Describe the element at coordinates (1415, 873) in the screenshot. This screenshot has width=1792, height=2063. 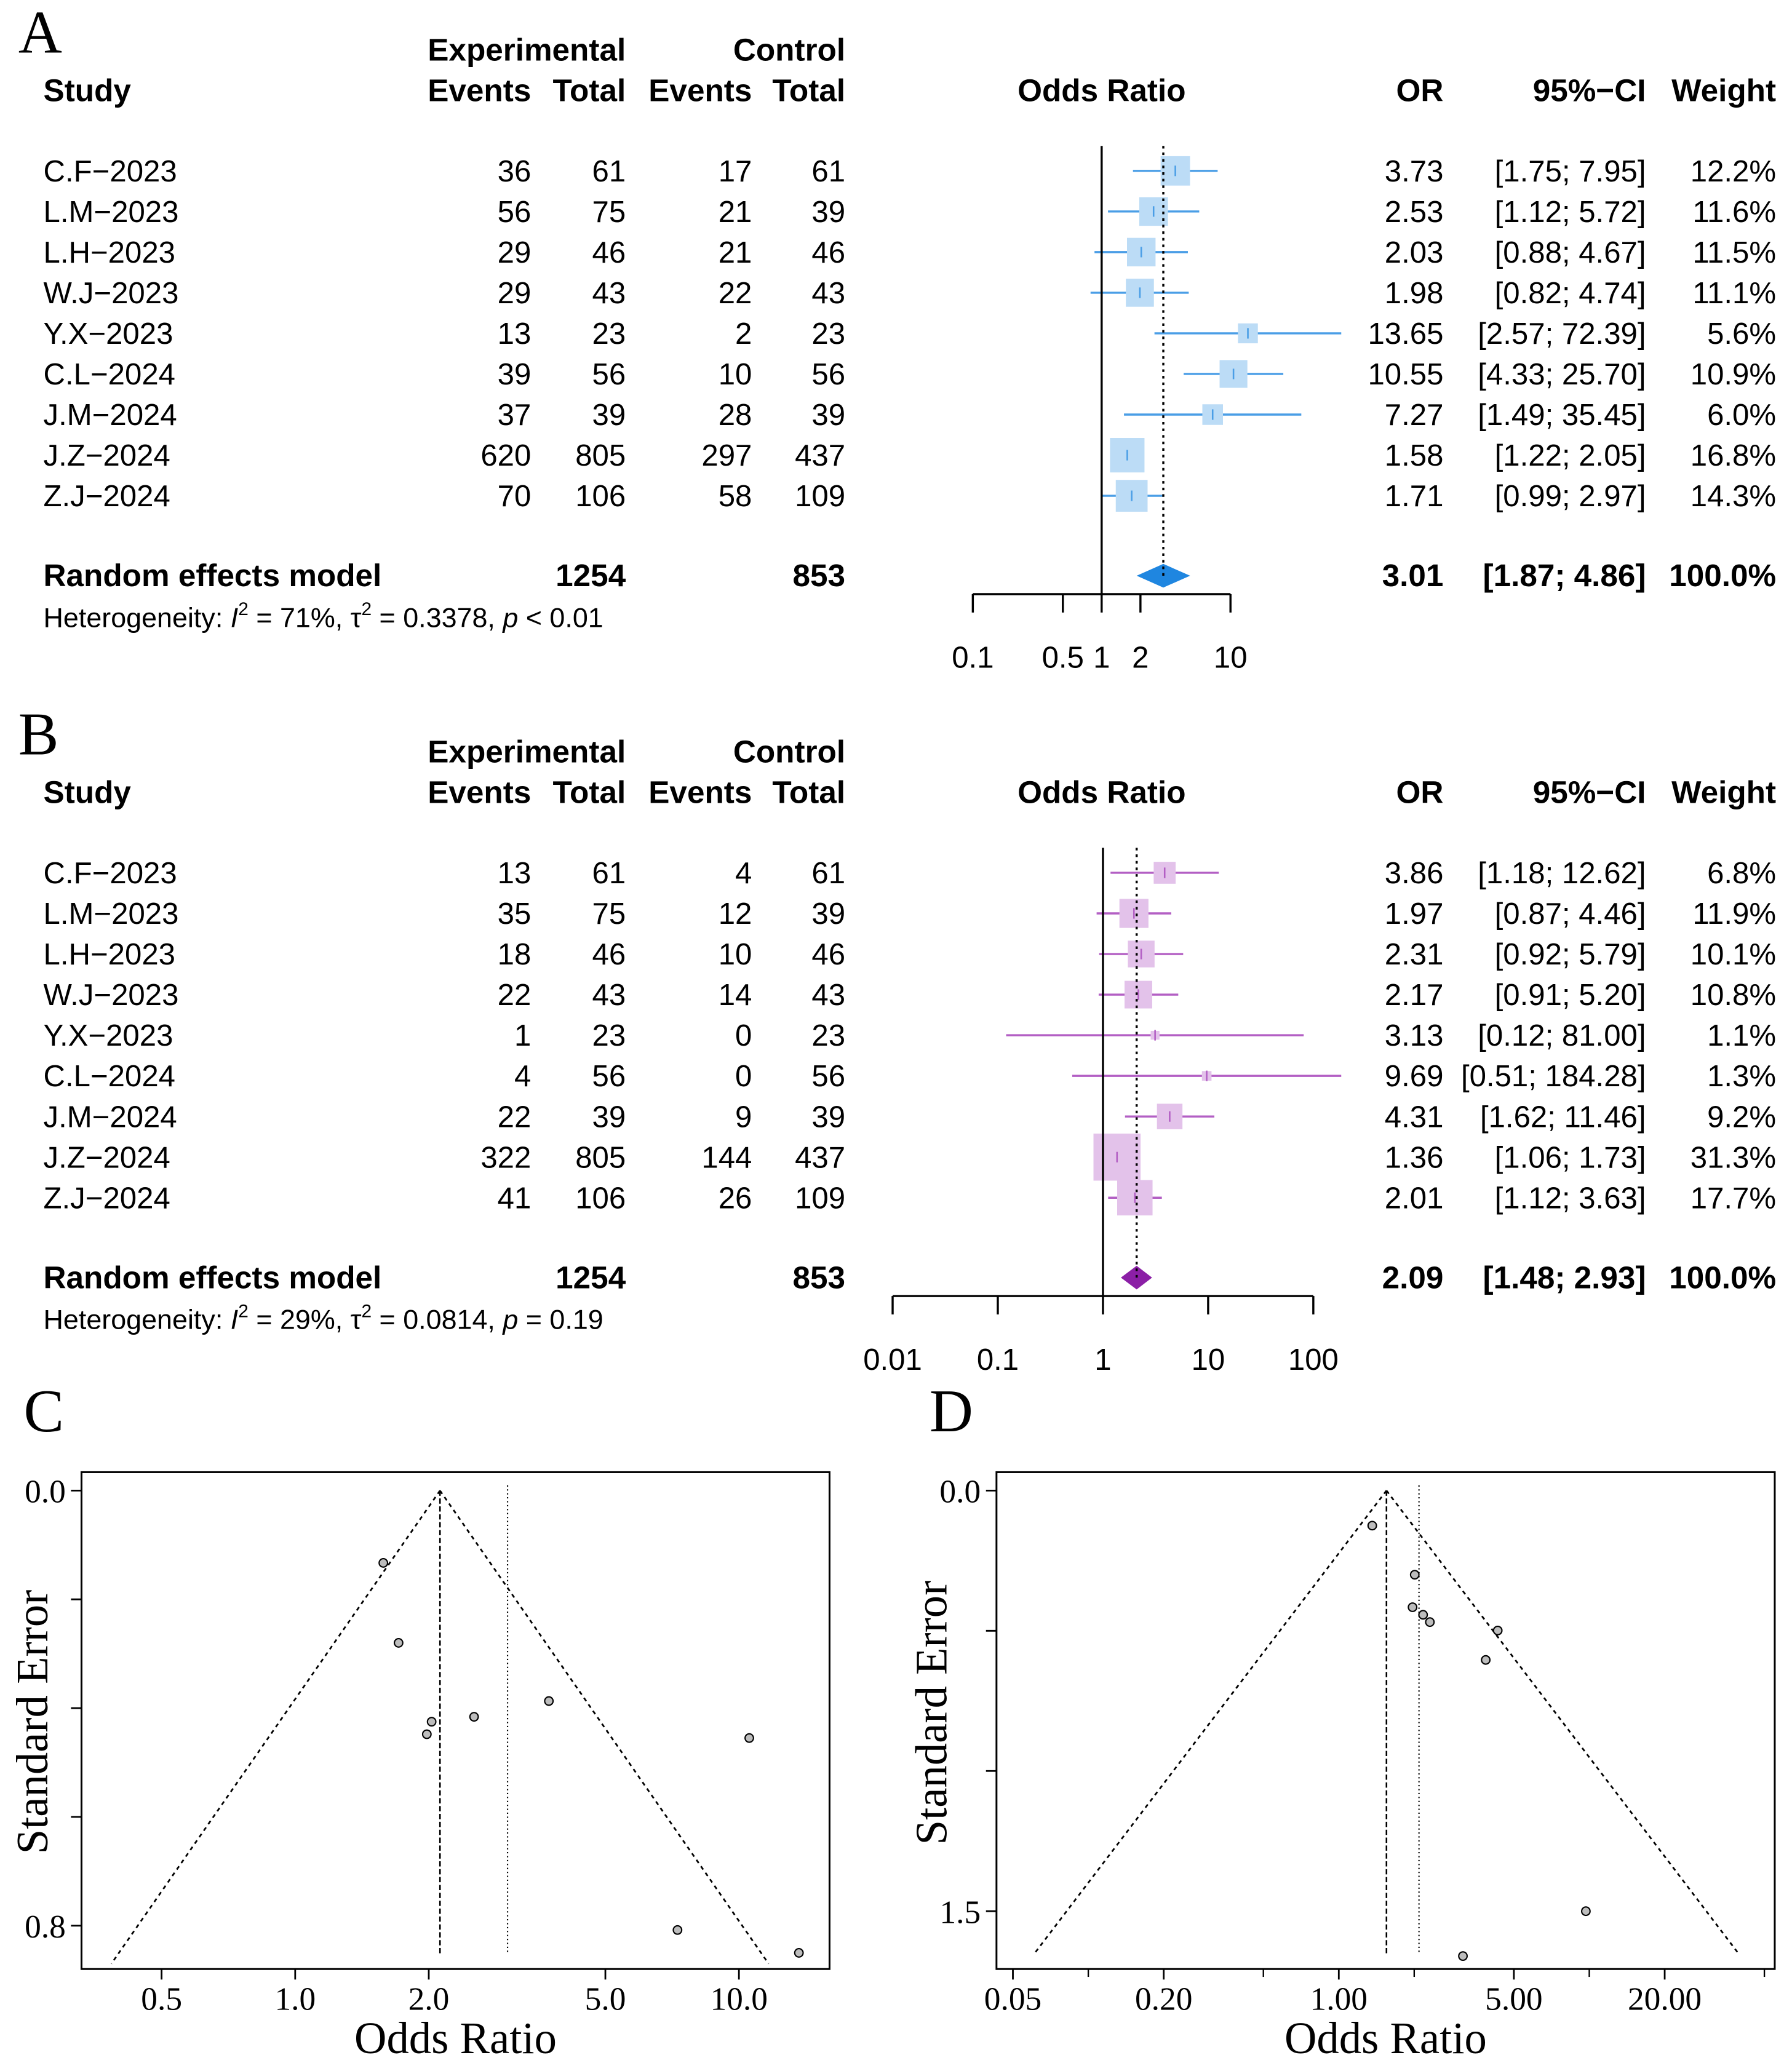
I see `study-or: 3.86` at that location.